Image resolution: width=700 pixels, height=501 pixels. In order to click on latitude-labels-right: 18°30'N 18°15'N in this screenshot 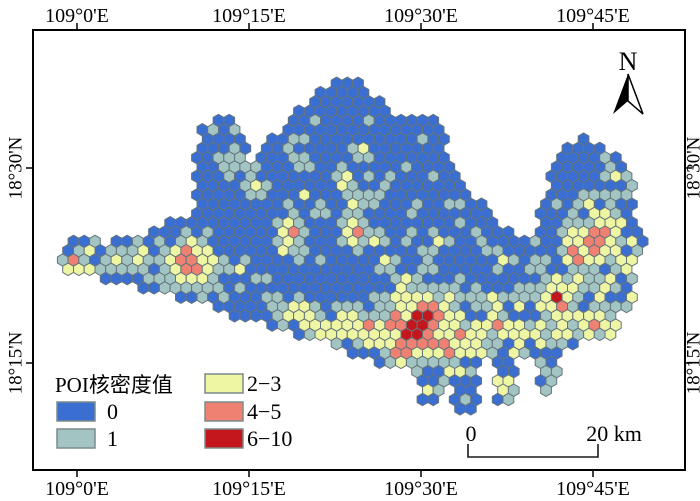, I will do `click(692, 265)`.